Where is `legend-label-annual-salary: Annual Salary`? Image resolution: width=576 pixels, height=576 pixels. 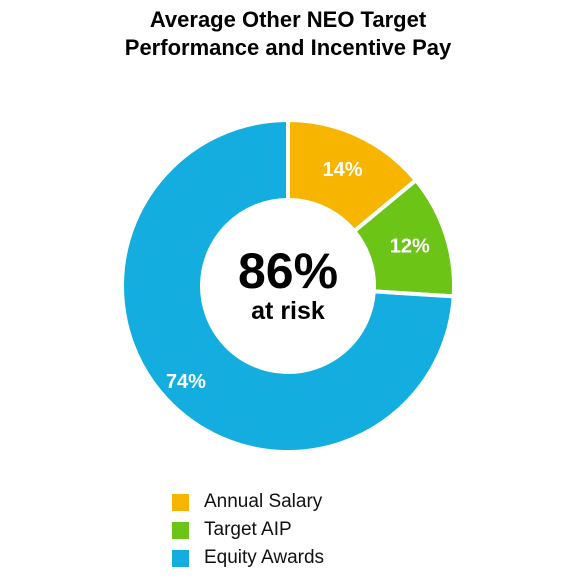
legend-label-annual-salary: Annual Salary is located at coordinates (263, 501).